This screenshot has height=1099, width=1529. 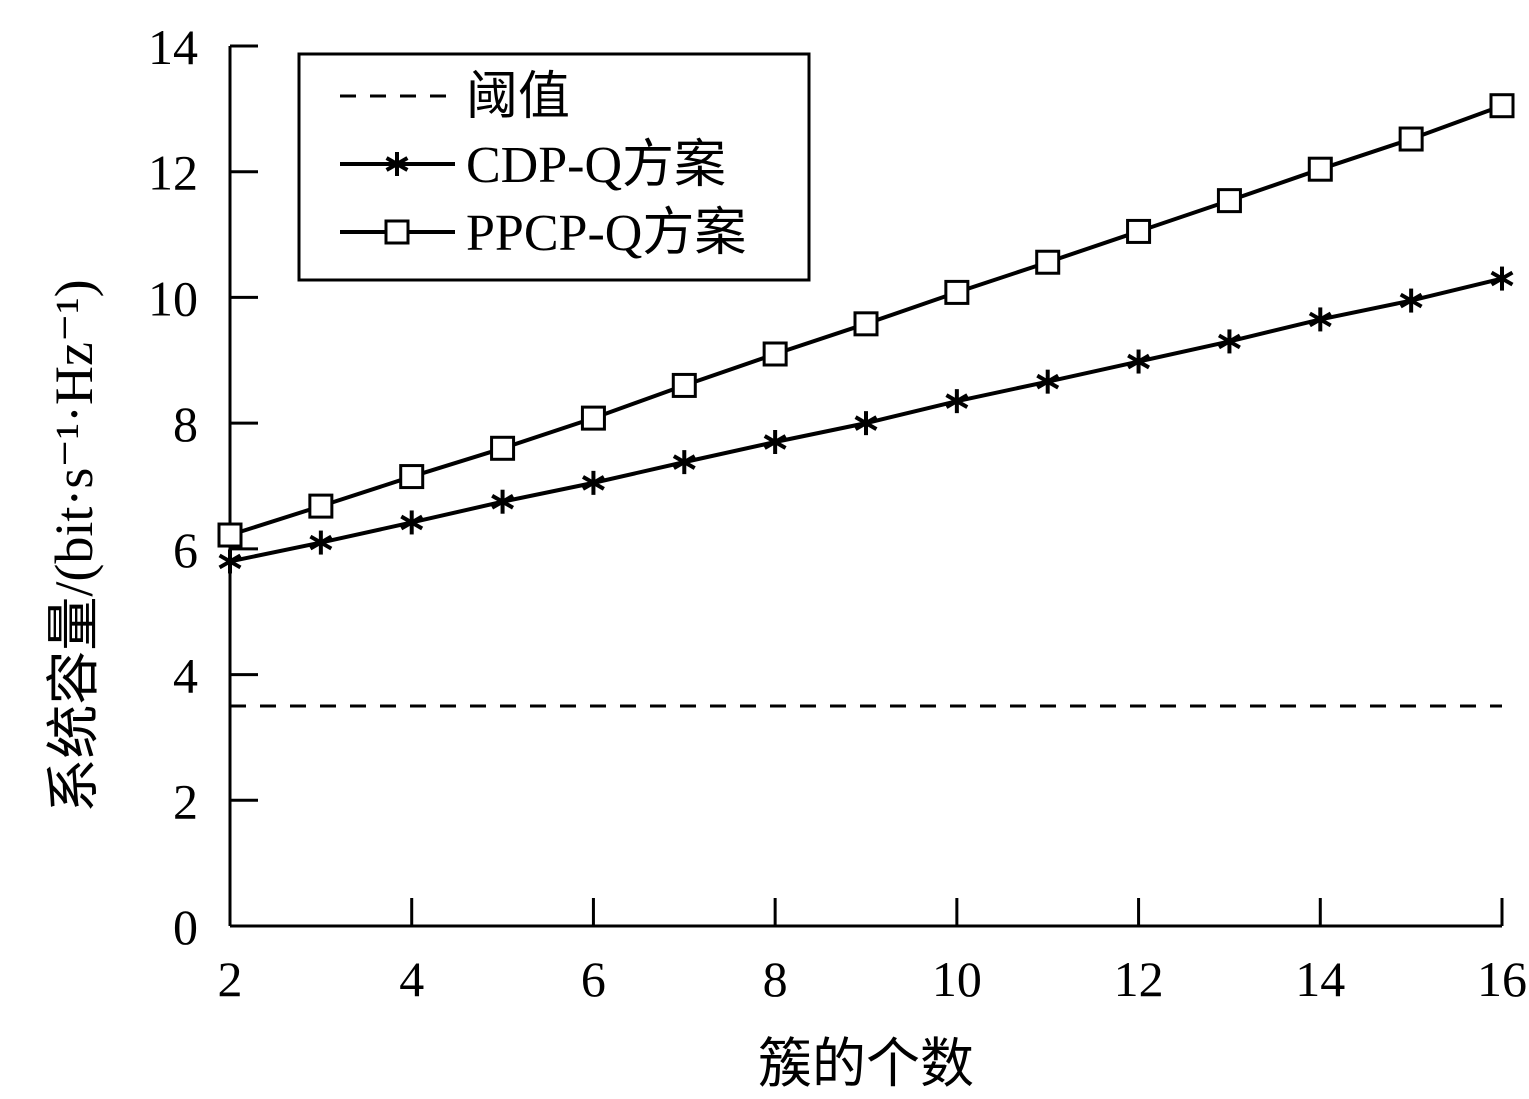 What do you see at coordinates (596, 165) in the screenshot?
I see `legend-label: CDP-Q方案` at bounding box center [596, 165].